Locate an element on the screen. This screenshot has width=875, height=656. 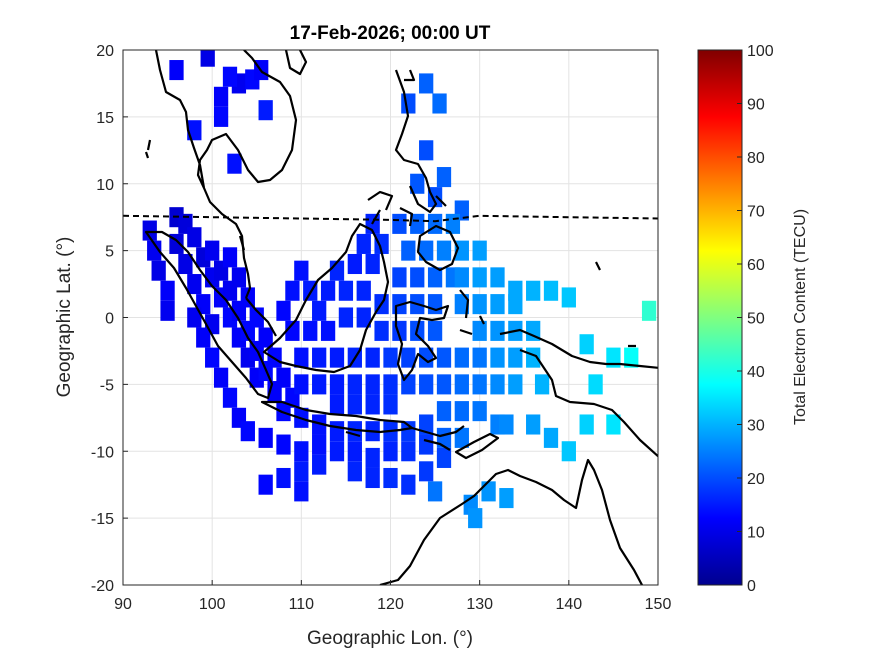
colorbar is located at coordinates (720, 317).